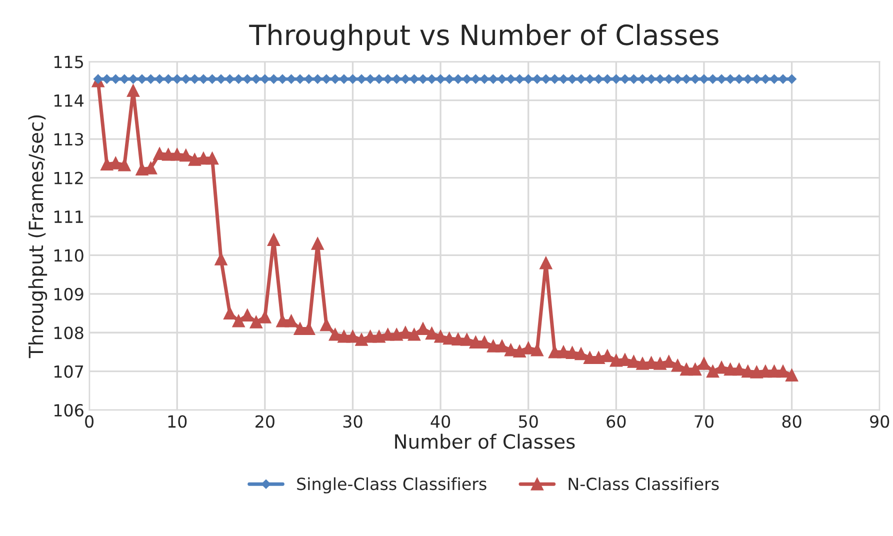 The image size is (893, 536). I want to click on chart-title: Throughput vs Number of Classes, so click(483, 37).